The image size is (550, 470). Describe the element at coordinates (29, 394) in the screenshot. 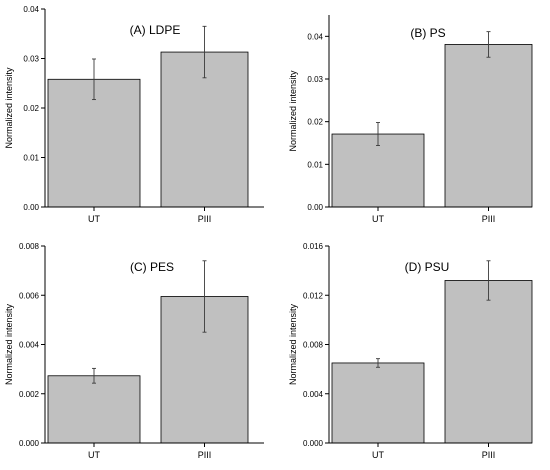

I see `y-tick-label: 0.002` at that location.